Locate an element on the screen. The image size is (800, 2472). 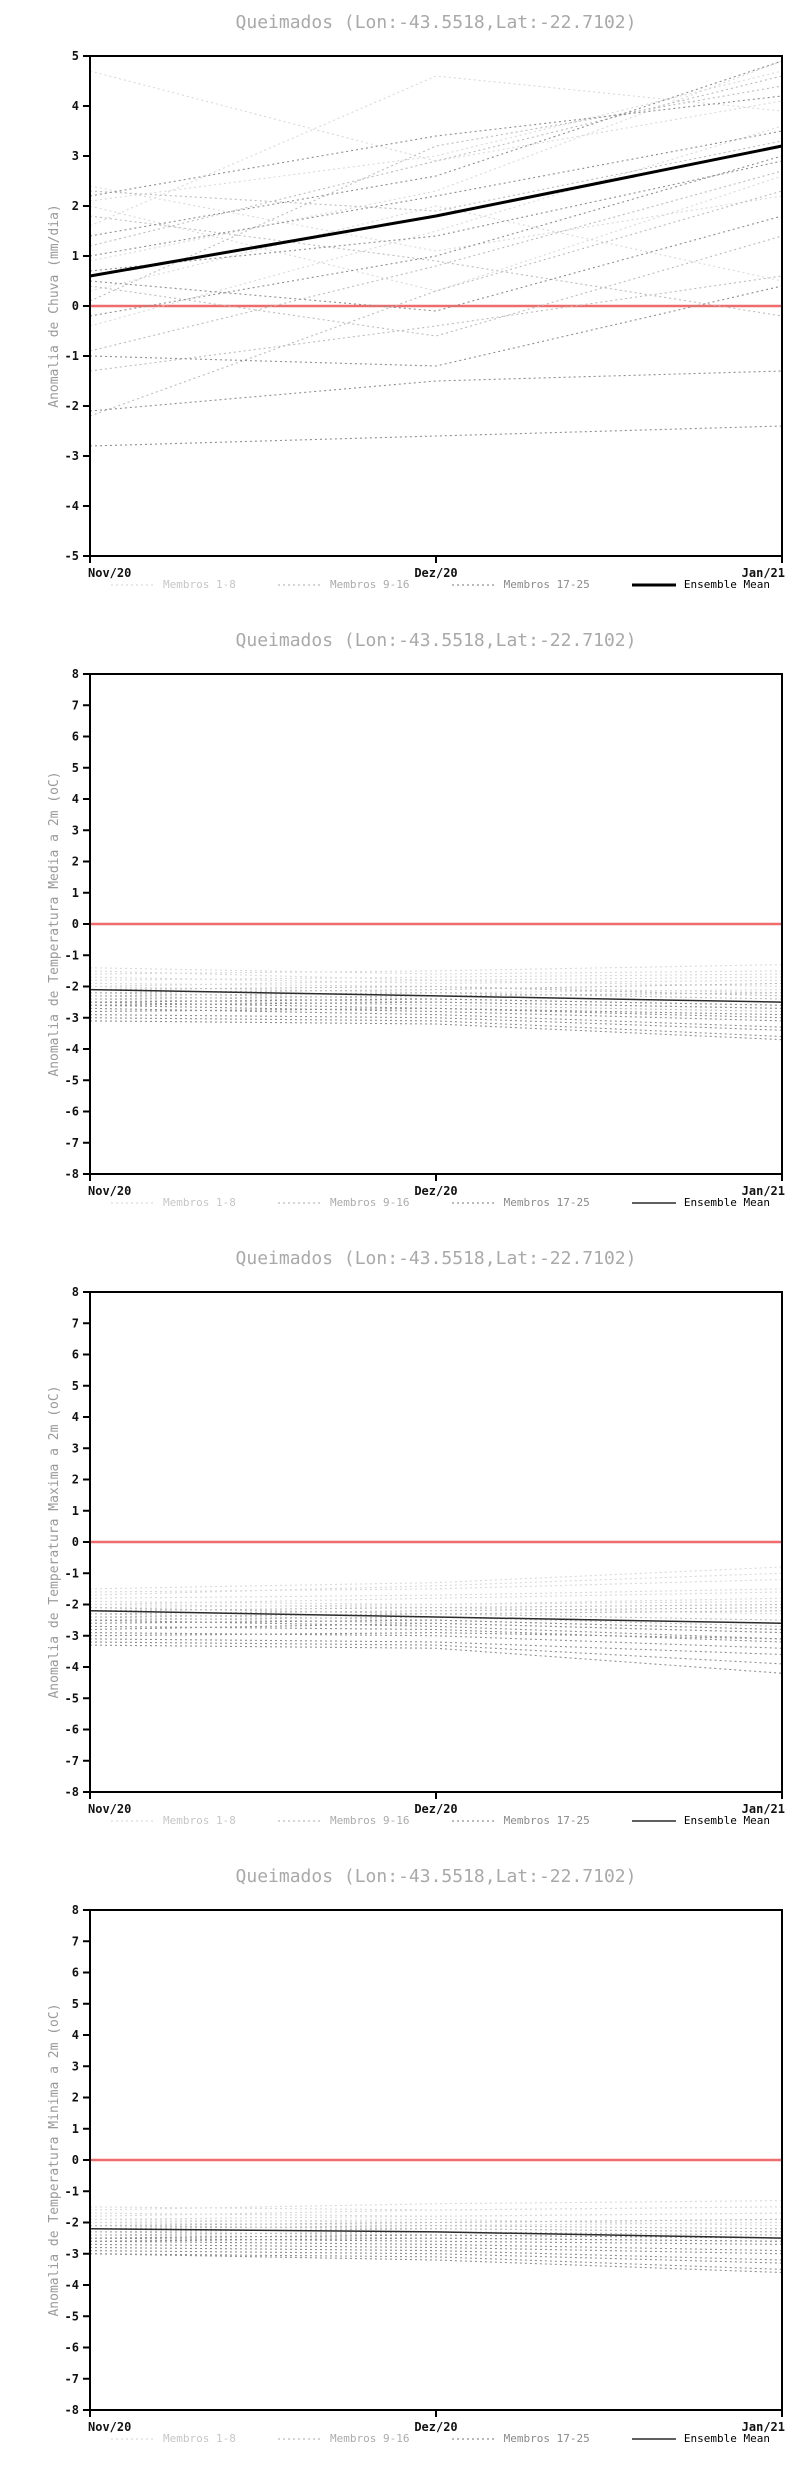
legend-item: Membros 9-16 is located at coordinates (343, 1202).